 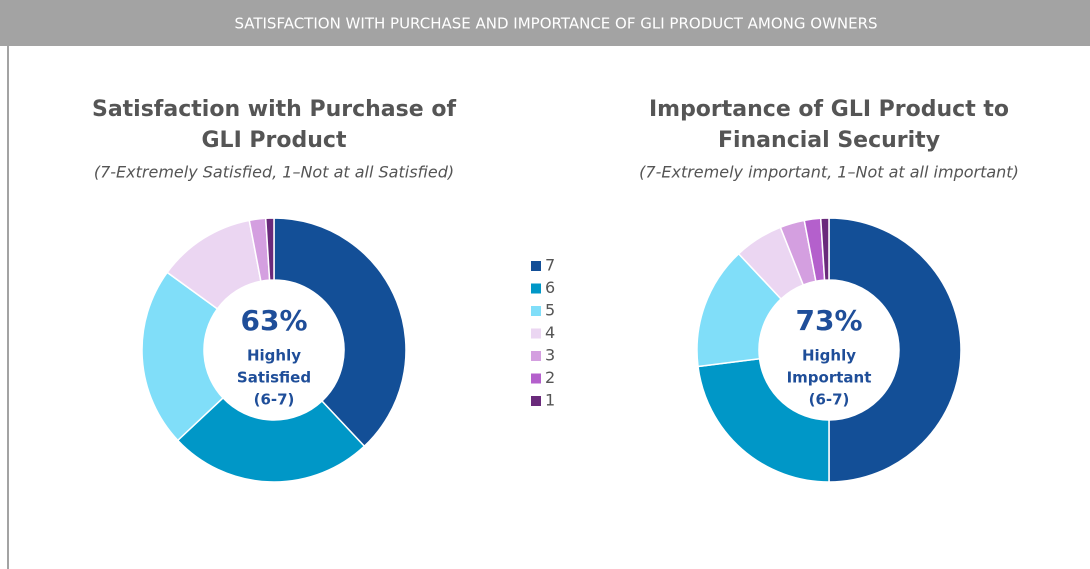 I want to click on center-label: 63%, so click(x=273, y=320).